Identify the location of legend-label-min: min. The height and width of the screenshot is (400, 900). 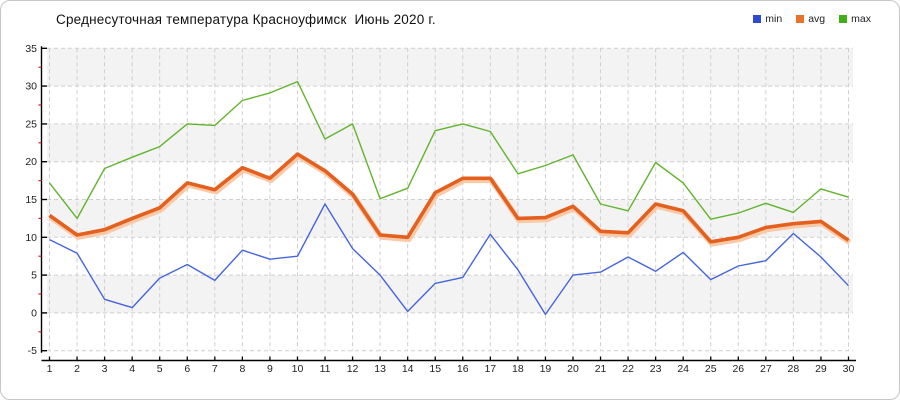
(774, 19).